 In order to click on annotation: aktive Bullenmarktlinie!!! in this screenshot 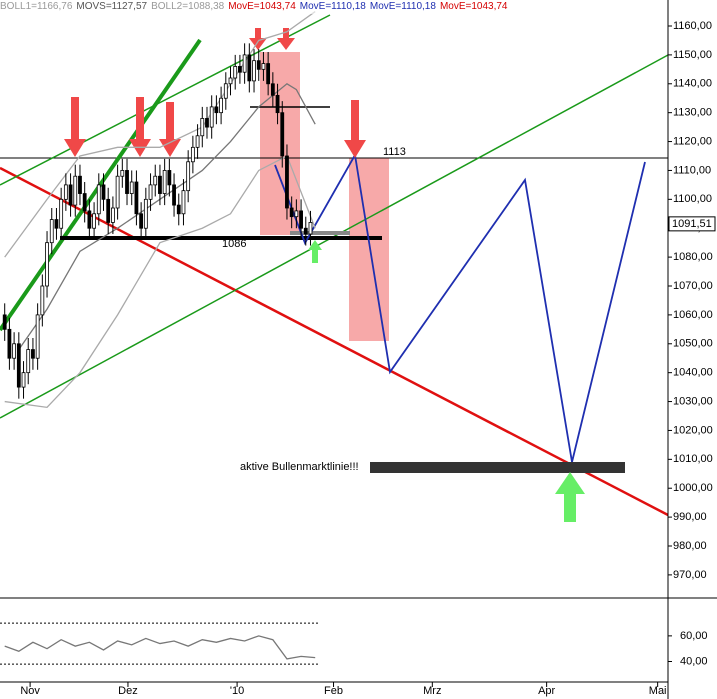, I will do `click(299, 467)`.